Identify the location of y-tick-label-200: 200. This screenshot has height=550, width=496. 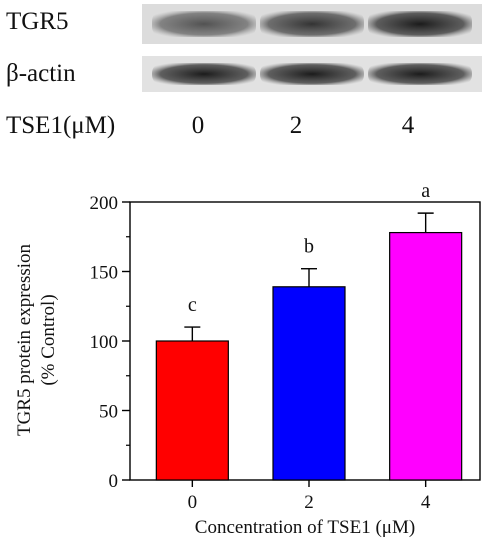
(104, 203).